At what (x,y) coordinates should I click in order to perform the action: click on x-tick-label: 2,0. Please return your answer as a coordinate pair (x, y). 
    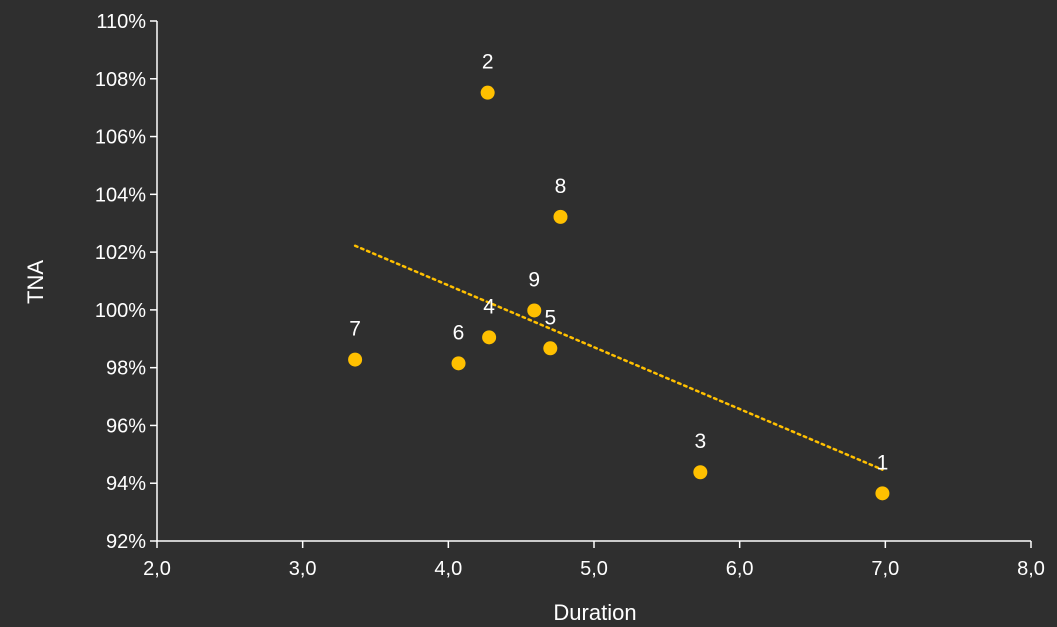
    Looking at the image, I should click on (157, 569).